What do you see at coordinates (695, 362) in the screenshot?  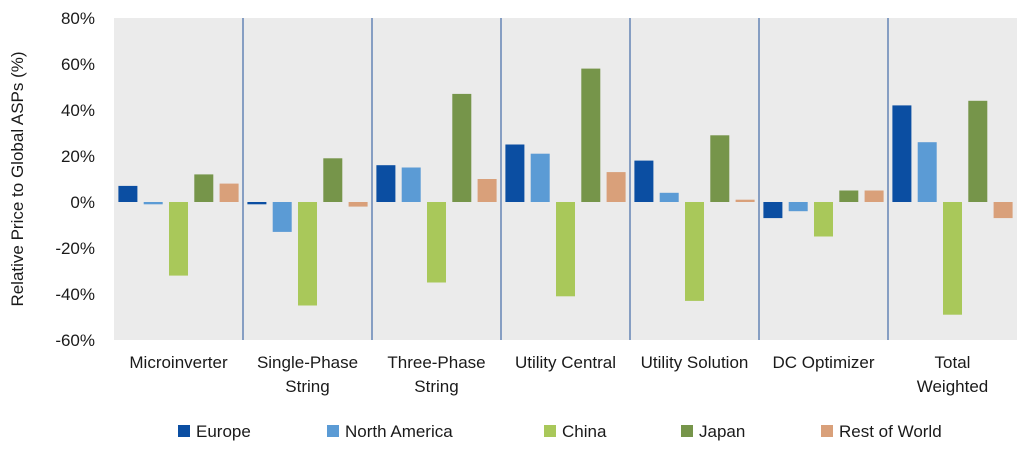 I see `x-category-label: Utility Solution` at bounding box center [695, 362].